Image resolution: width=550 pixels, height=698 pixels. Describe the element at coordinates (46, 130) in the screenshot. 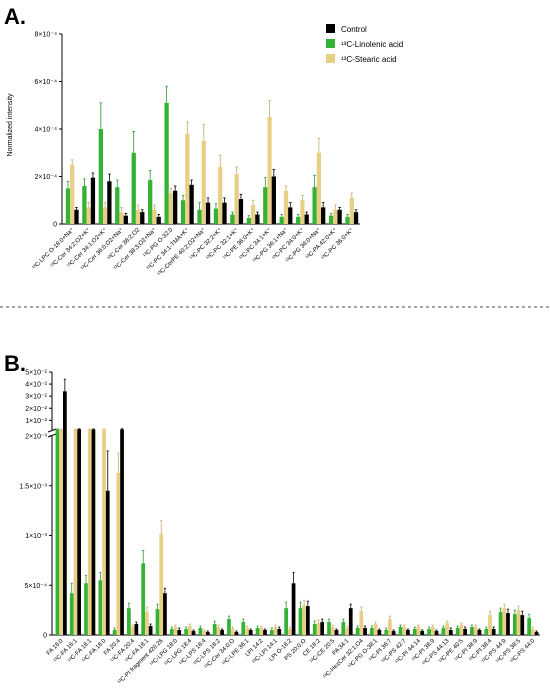

I see `a-ytick-label: 4×10⁻⁴` at that location.